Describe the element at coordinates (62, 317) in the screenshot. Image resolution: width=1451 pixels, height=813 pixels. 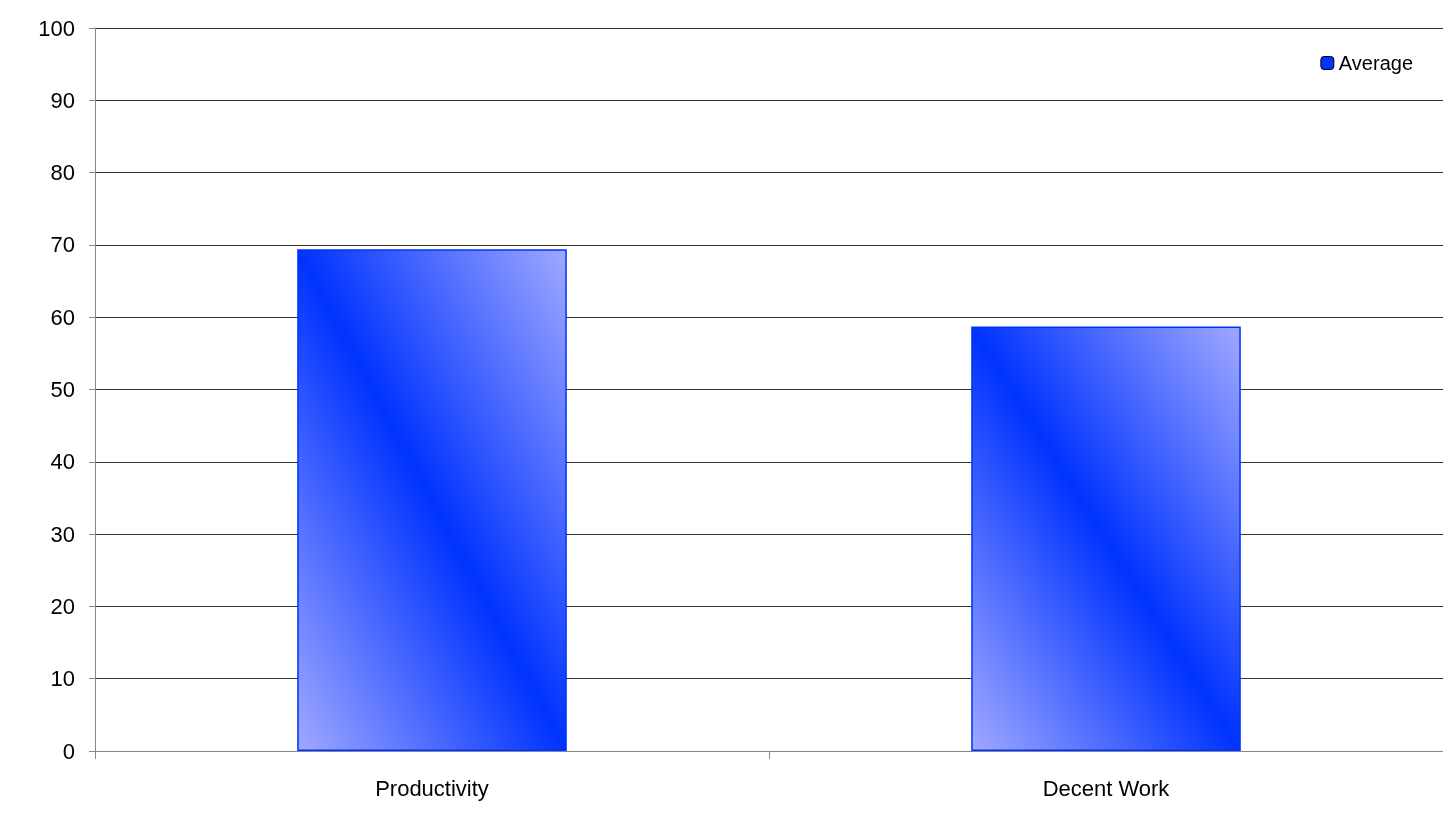
I see `y-tick-label: 60` at that location.